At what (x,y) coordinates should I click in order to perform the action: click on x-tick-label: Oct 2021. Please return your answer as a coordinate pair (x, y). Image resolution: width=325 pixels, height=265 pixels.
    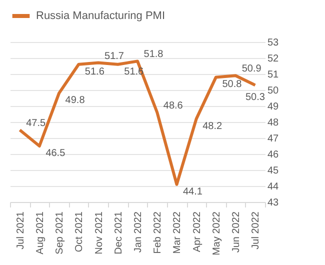
    Looking at the image, I should click on (80, 231).